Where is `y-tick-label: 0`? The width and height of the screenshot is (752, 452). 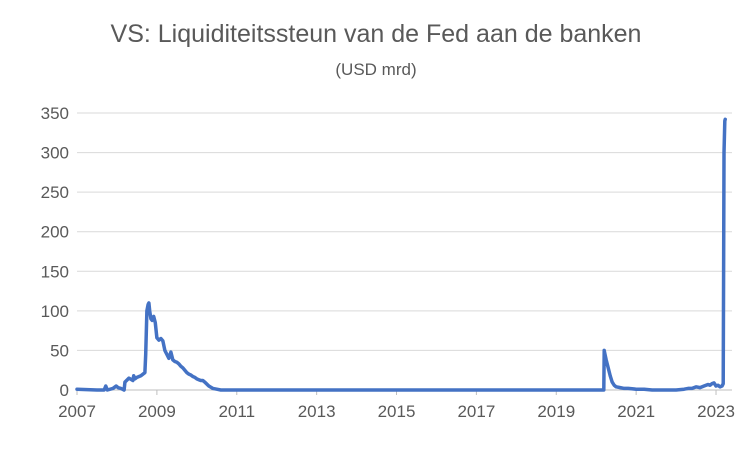 y-tick-label: 0 is located at coordinates (64, 390).